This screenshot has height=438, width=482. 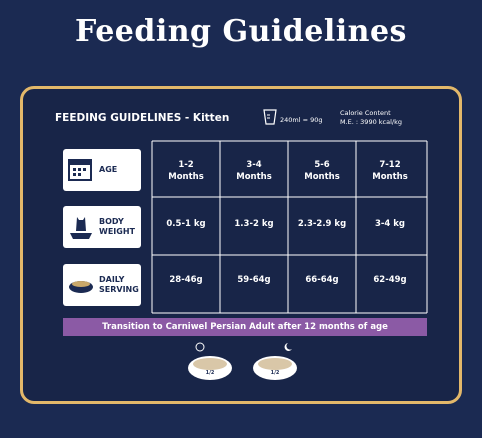 I want to click on table-cell: 2.3-2.9 kg, so click(x=322, y=224).